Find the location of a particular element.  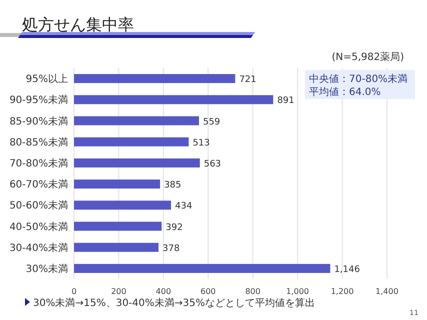

x-tick-label: 1,400 is located at coordinates (387, 291).